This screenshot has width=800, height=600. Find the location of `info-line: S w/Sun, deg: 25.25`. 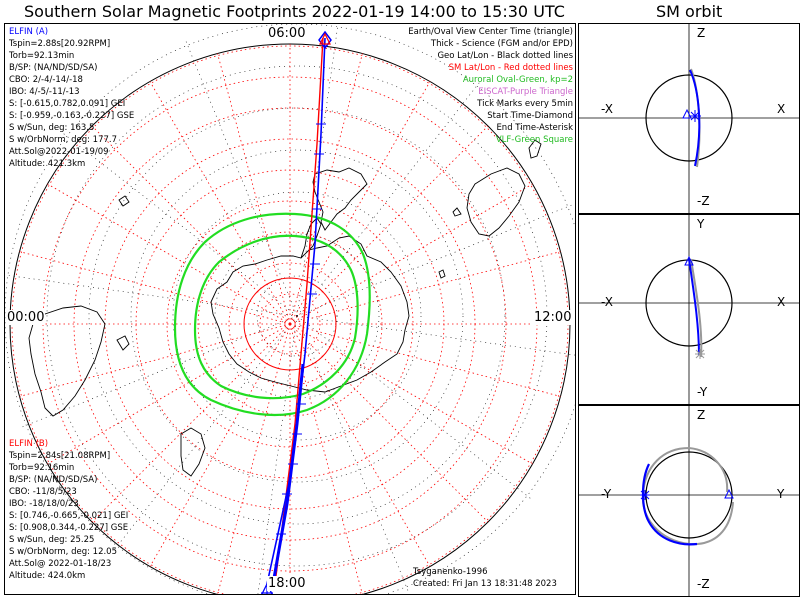

info-line: S w/Sun, deg: 25.25 is located at coordinates (52, 540).